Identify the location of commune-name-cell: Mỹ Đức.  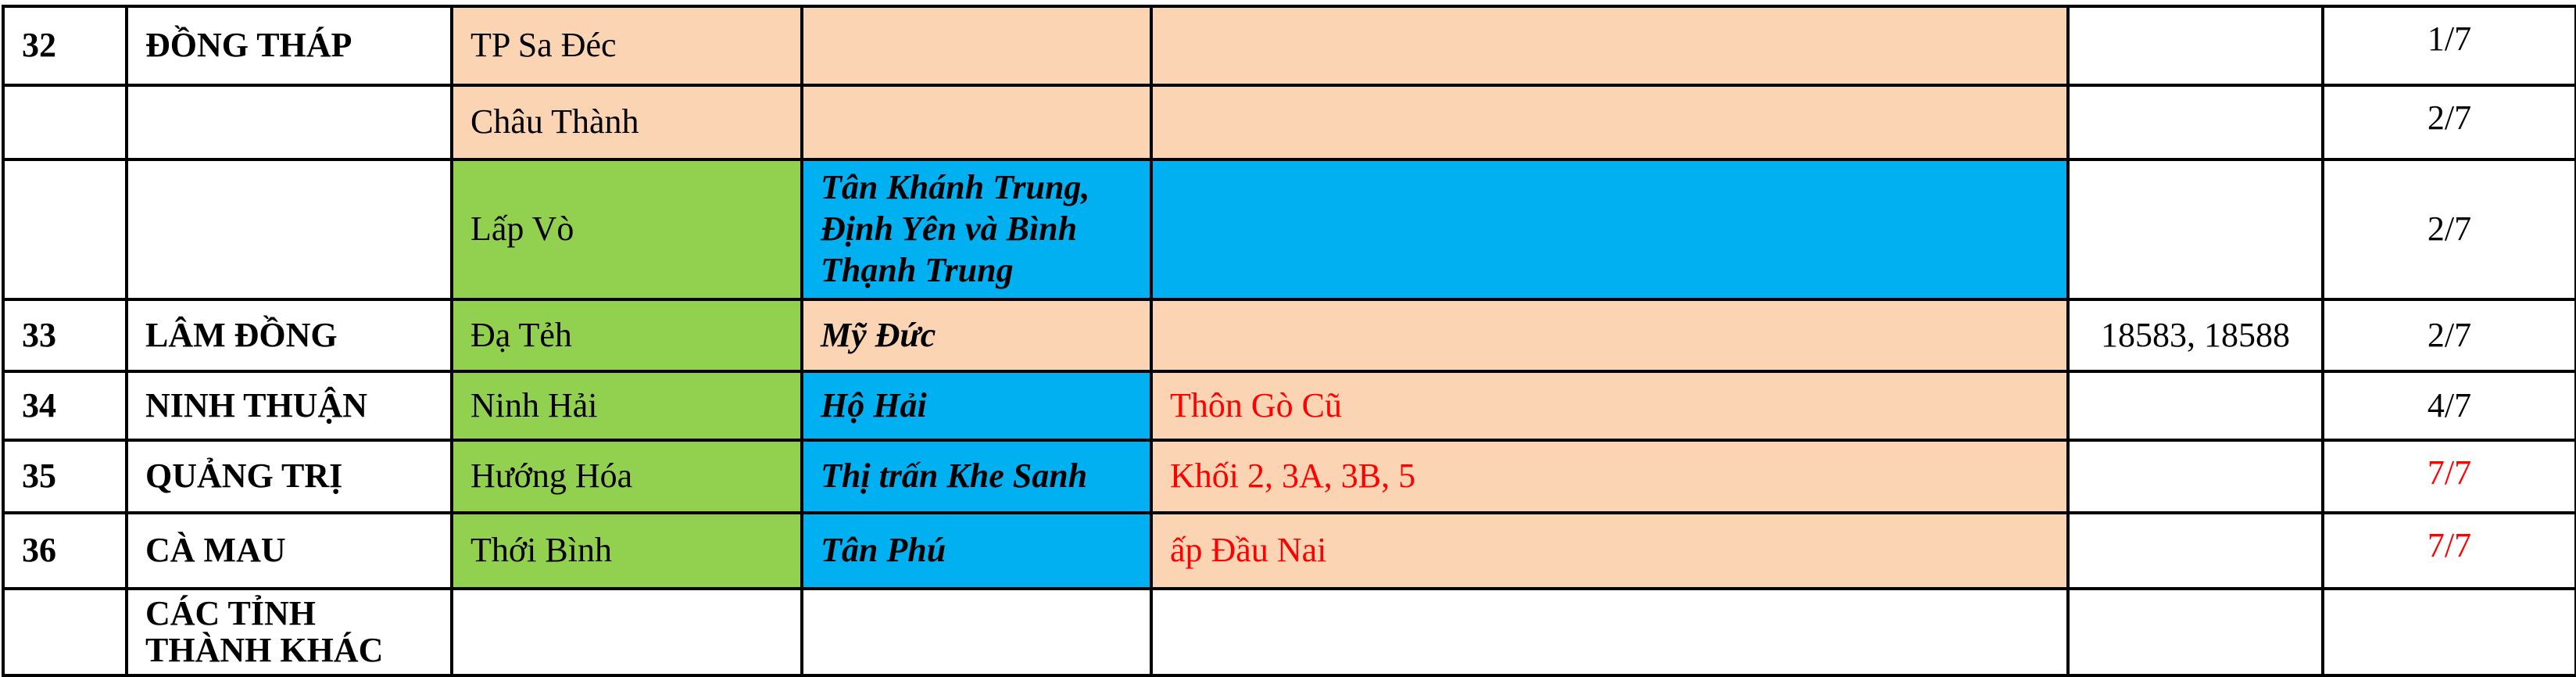
(976, 335).